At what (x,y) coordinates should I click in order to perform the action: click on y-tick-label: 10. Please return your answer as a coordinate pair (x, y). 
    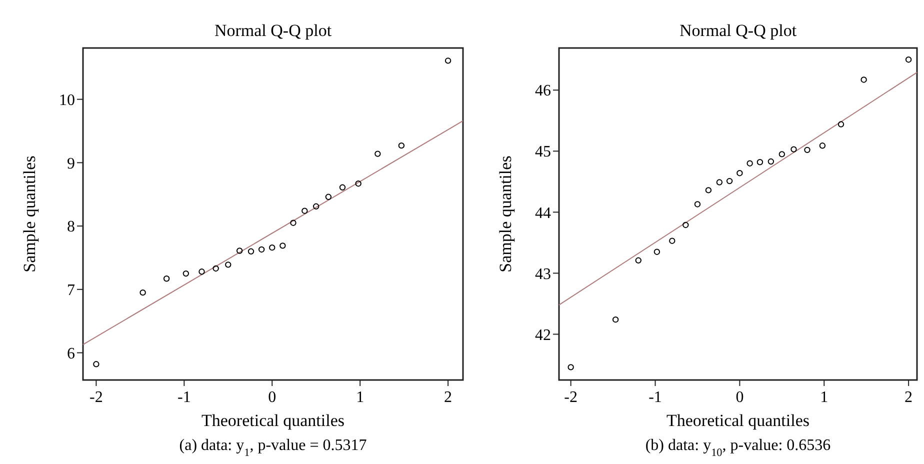
    Looking at the image, I should click on (67, 100).